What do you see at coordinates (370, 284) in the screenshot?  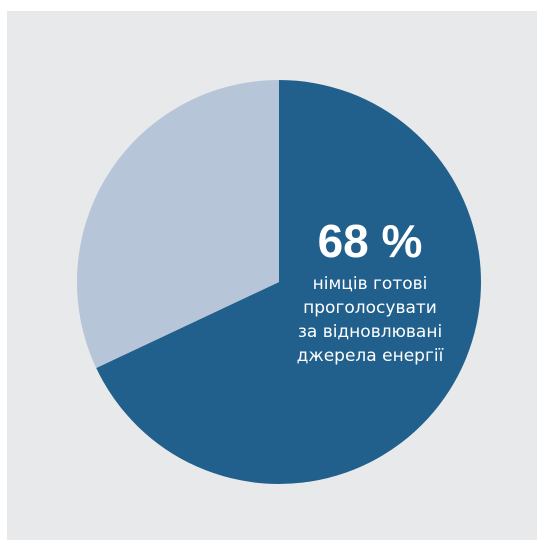 I see `caption-line-1: німців готові` at bounding box center [370, 284].